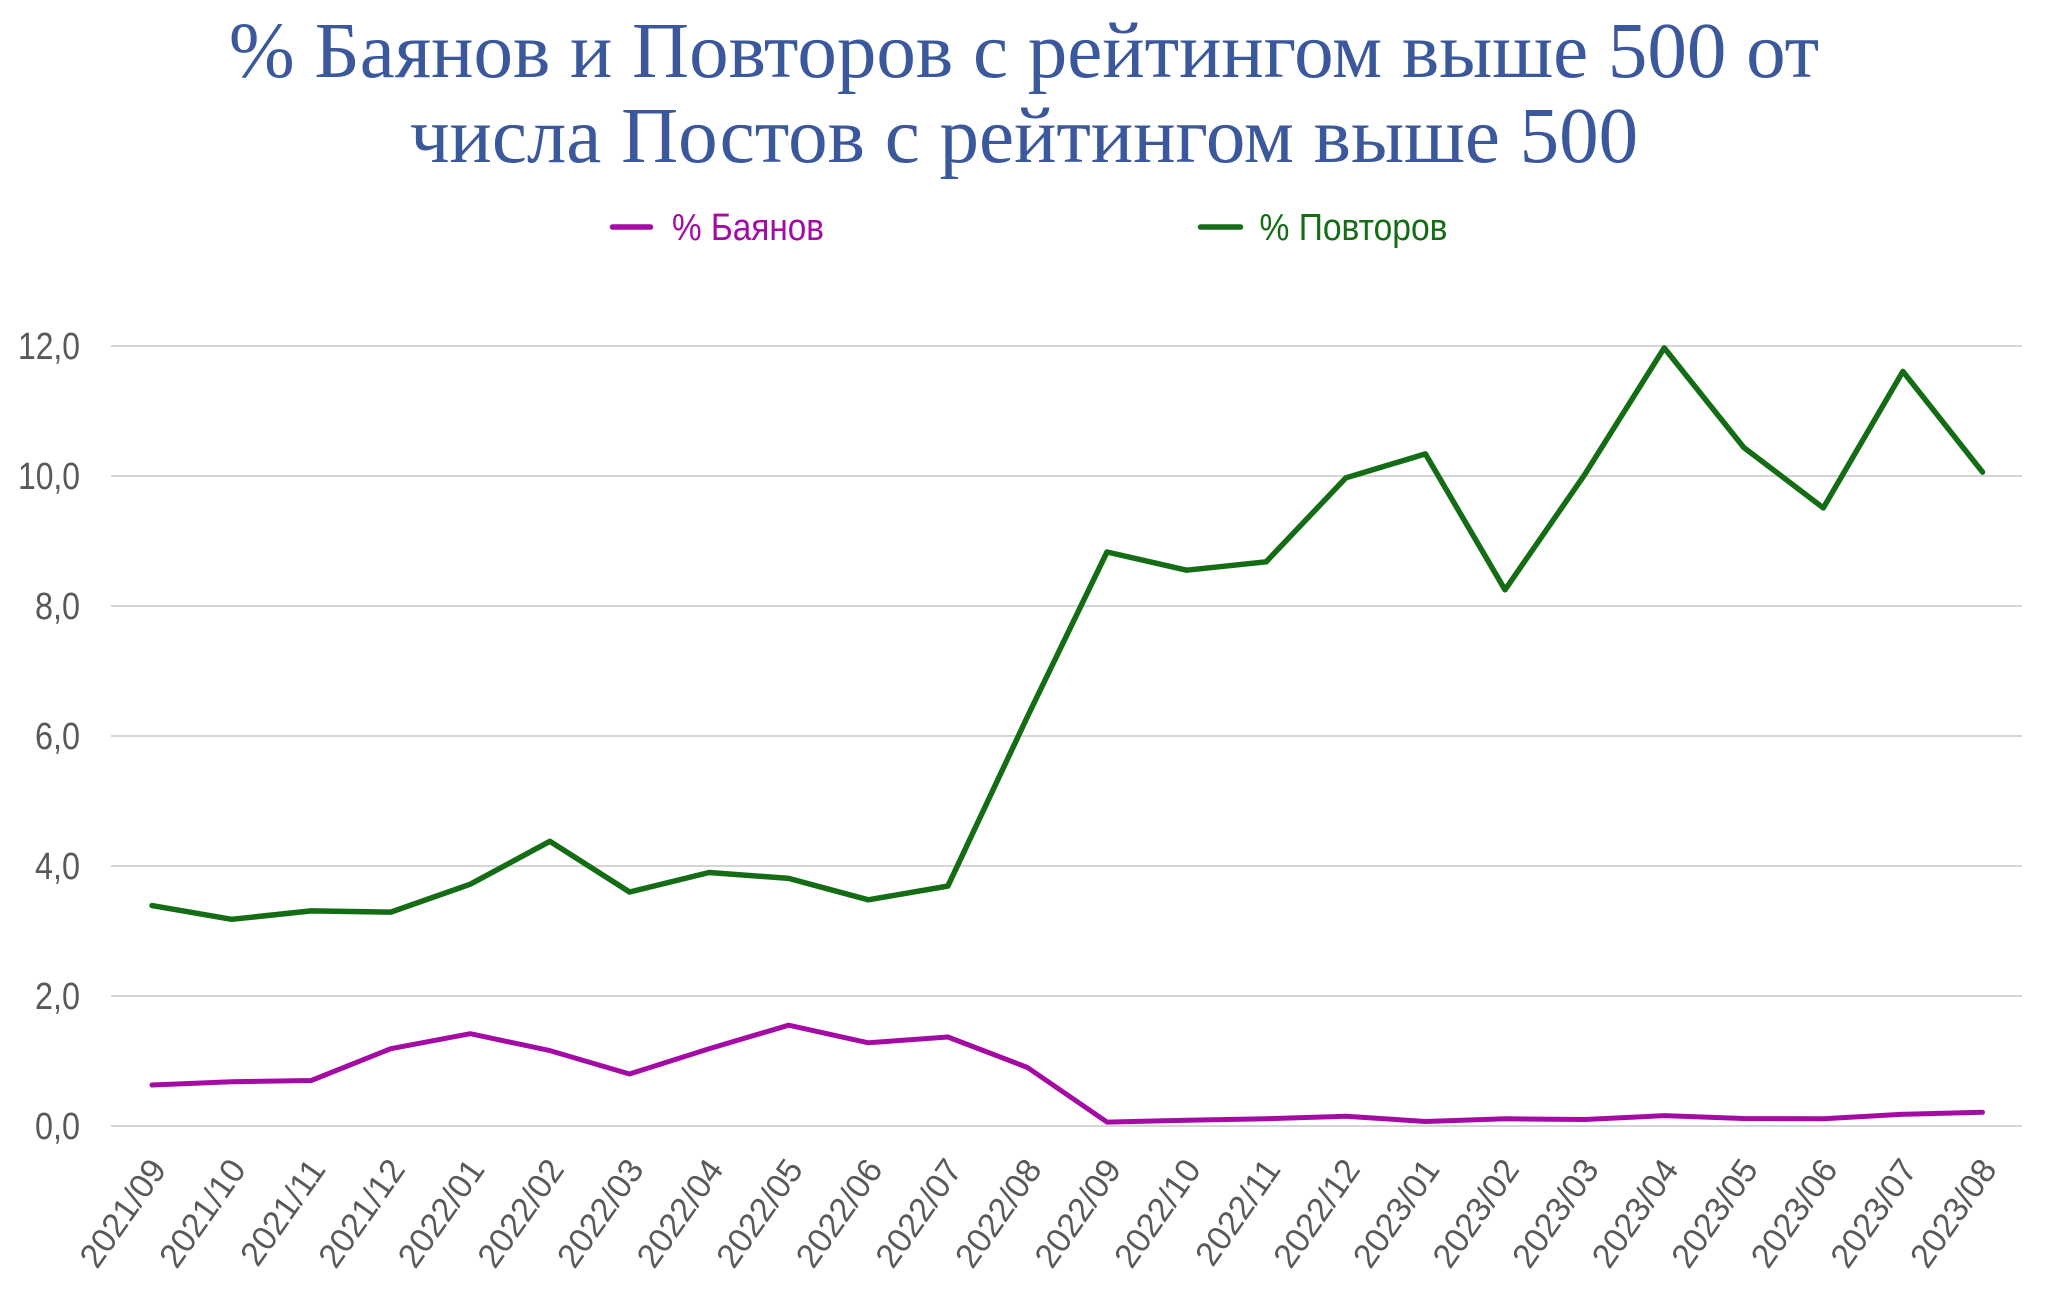 Image resolution: width=2048 pixels, height=1297 pixels. I want to click on svg-text: 6,0, so click(57, 737).